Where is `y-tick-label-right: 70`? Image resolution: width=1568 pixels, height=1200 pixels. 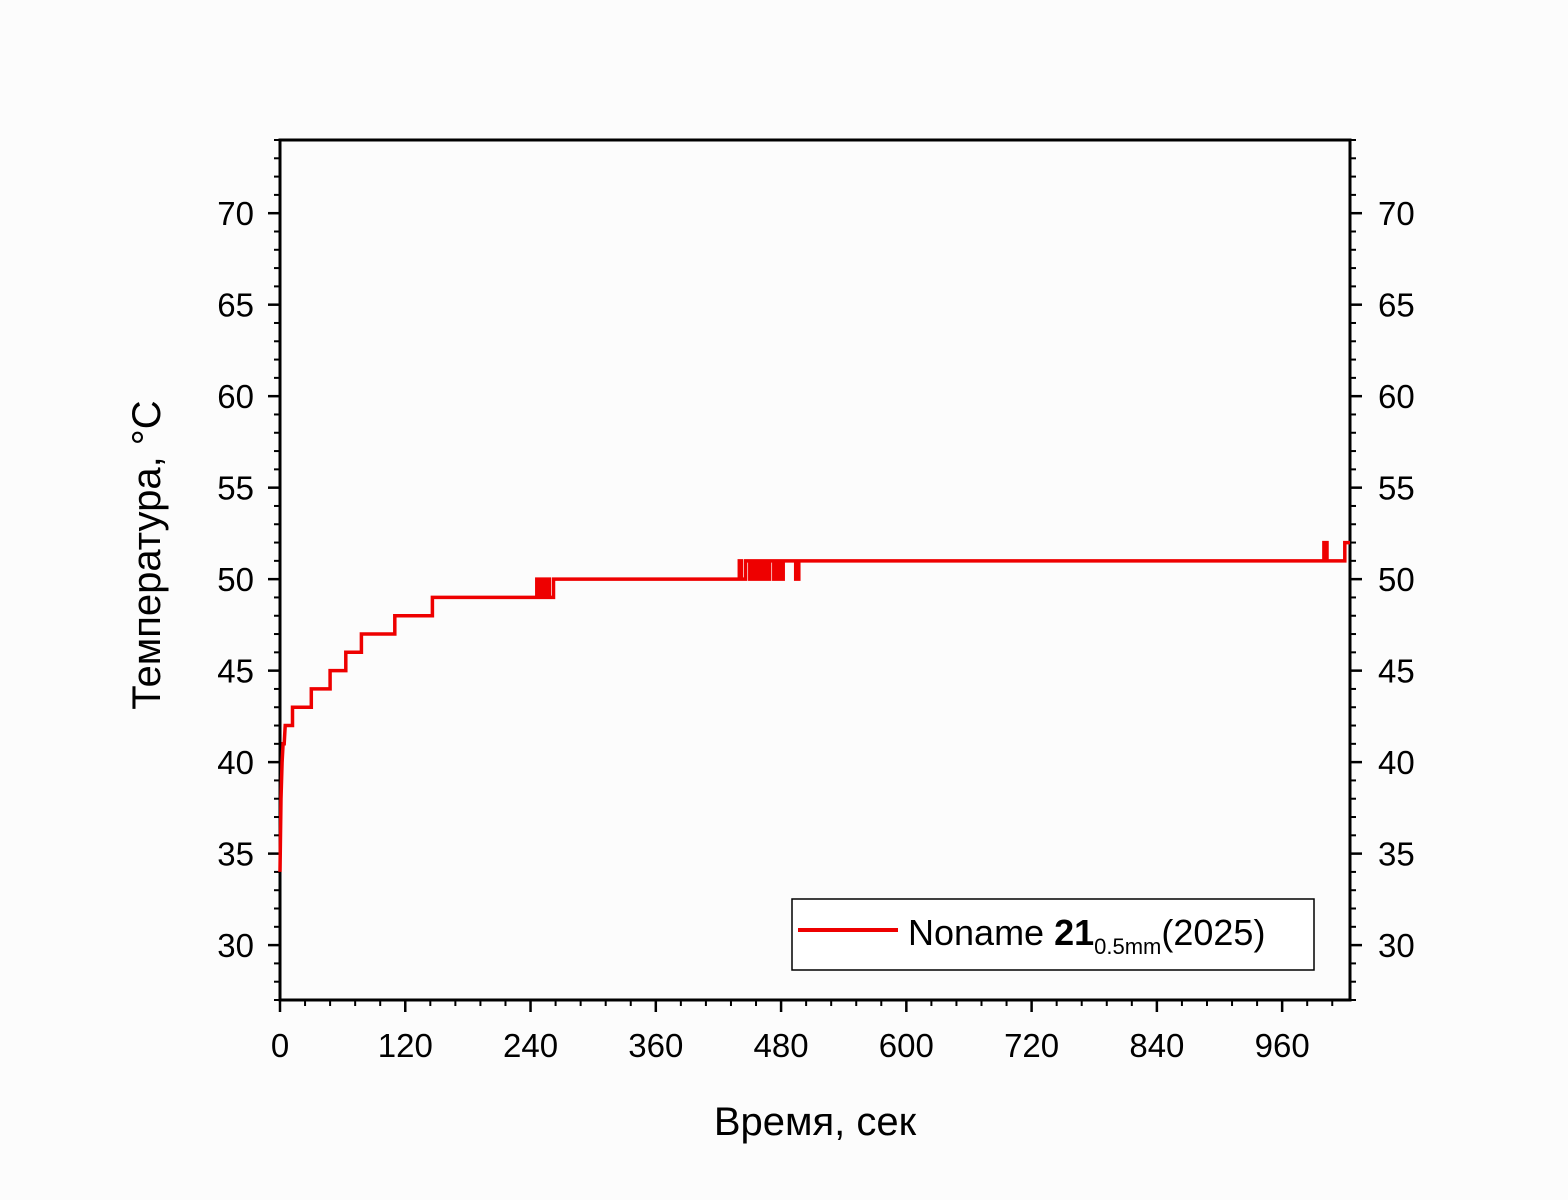
y-tick-label-right: 70 is located at coordinates (1396, 213).